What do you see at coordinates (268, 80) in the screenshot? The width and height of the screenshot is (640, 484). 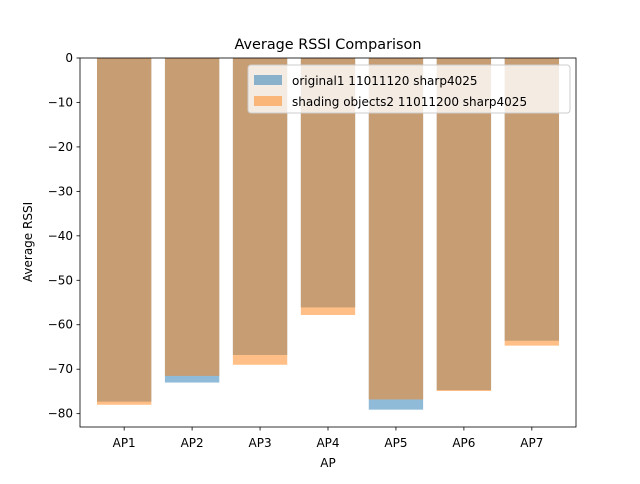 I see `legend-swatch-series1` at bounding box center [268, 80].